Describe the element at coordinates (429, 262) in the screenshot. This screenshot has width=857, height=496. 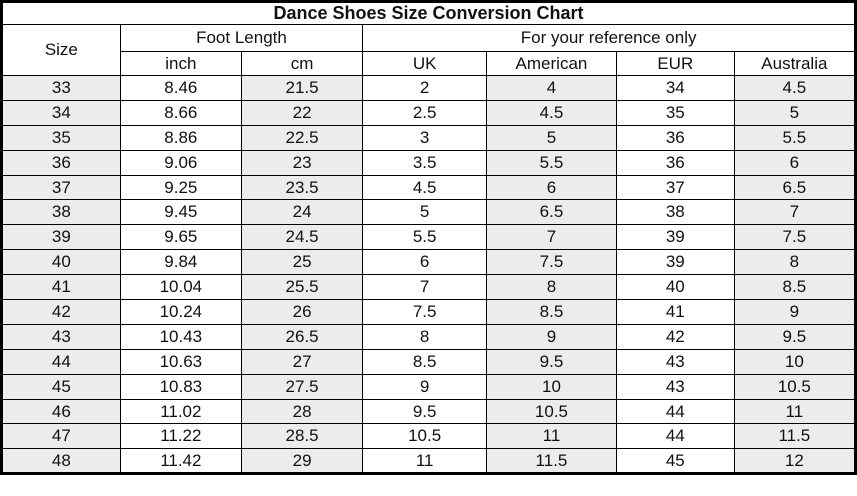
I see `table-row: 40 9.84 25 6 7.5 39 8` at that location.